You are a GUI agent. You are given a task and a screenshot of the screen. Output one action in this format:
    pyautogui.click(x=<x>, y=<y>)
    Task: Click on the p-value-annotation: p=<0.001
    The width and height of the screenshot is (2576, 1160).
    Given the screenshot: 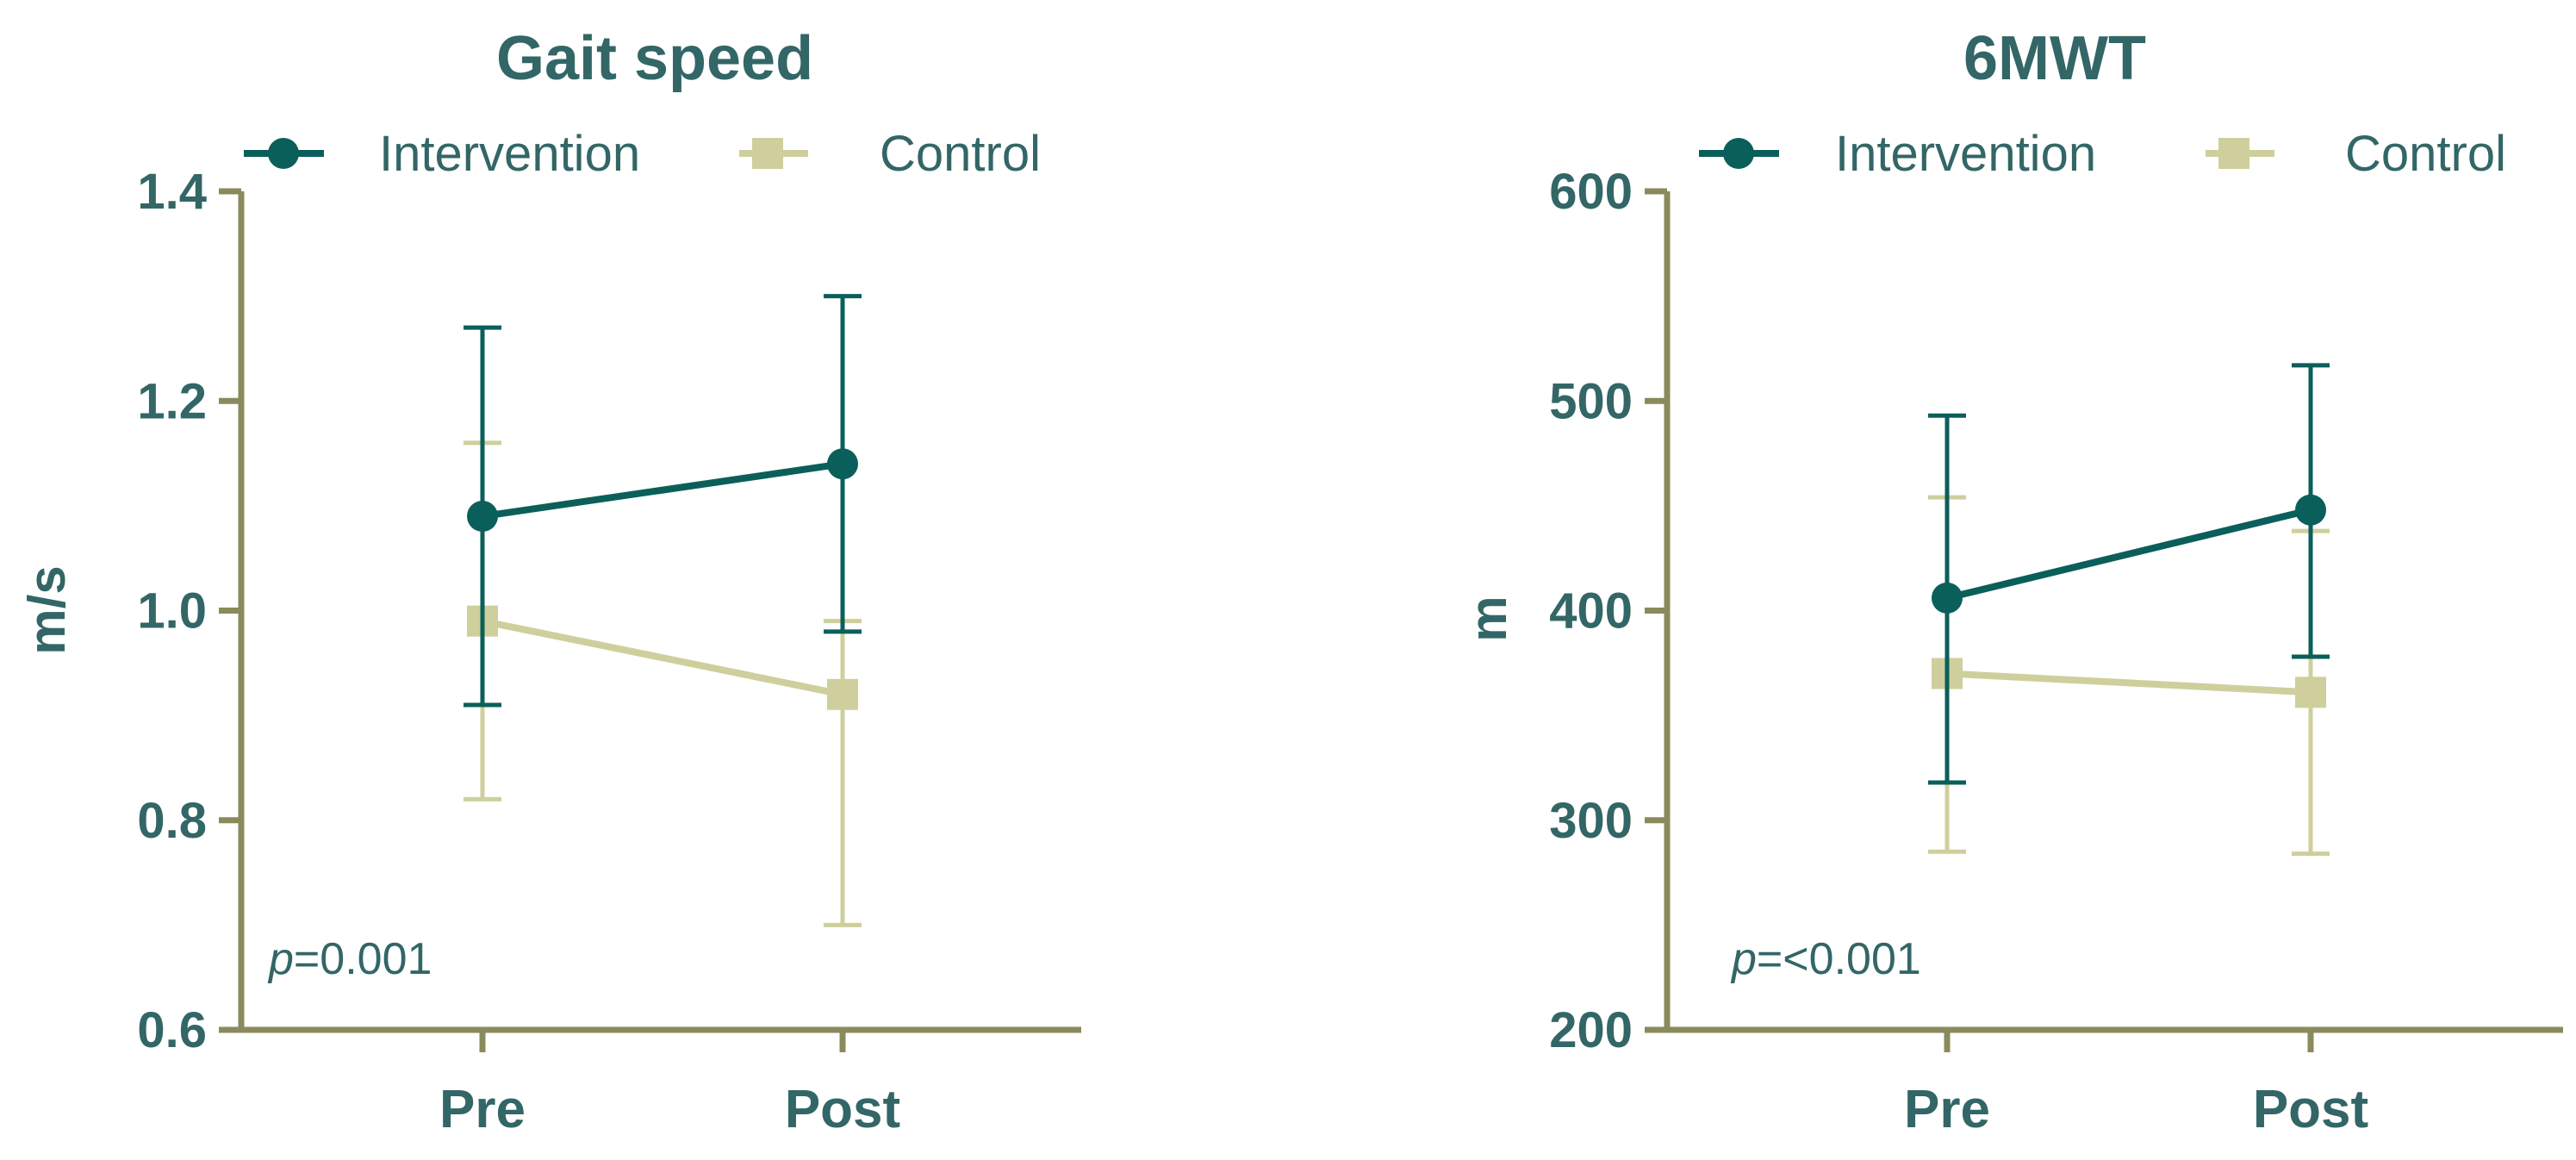 What is the action you would take?
    pyautogui.click(x=1826, y=959)
    